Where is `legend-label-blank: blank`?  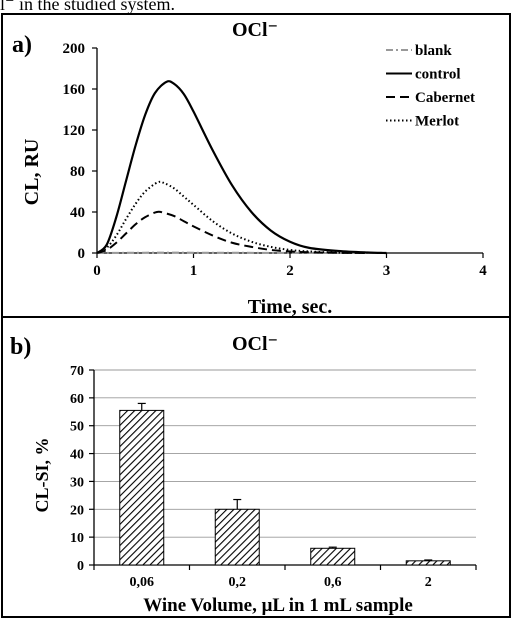 legend-label-blank: blank is located at coordinates (433, 51).